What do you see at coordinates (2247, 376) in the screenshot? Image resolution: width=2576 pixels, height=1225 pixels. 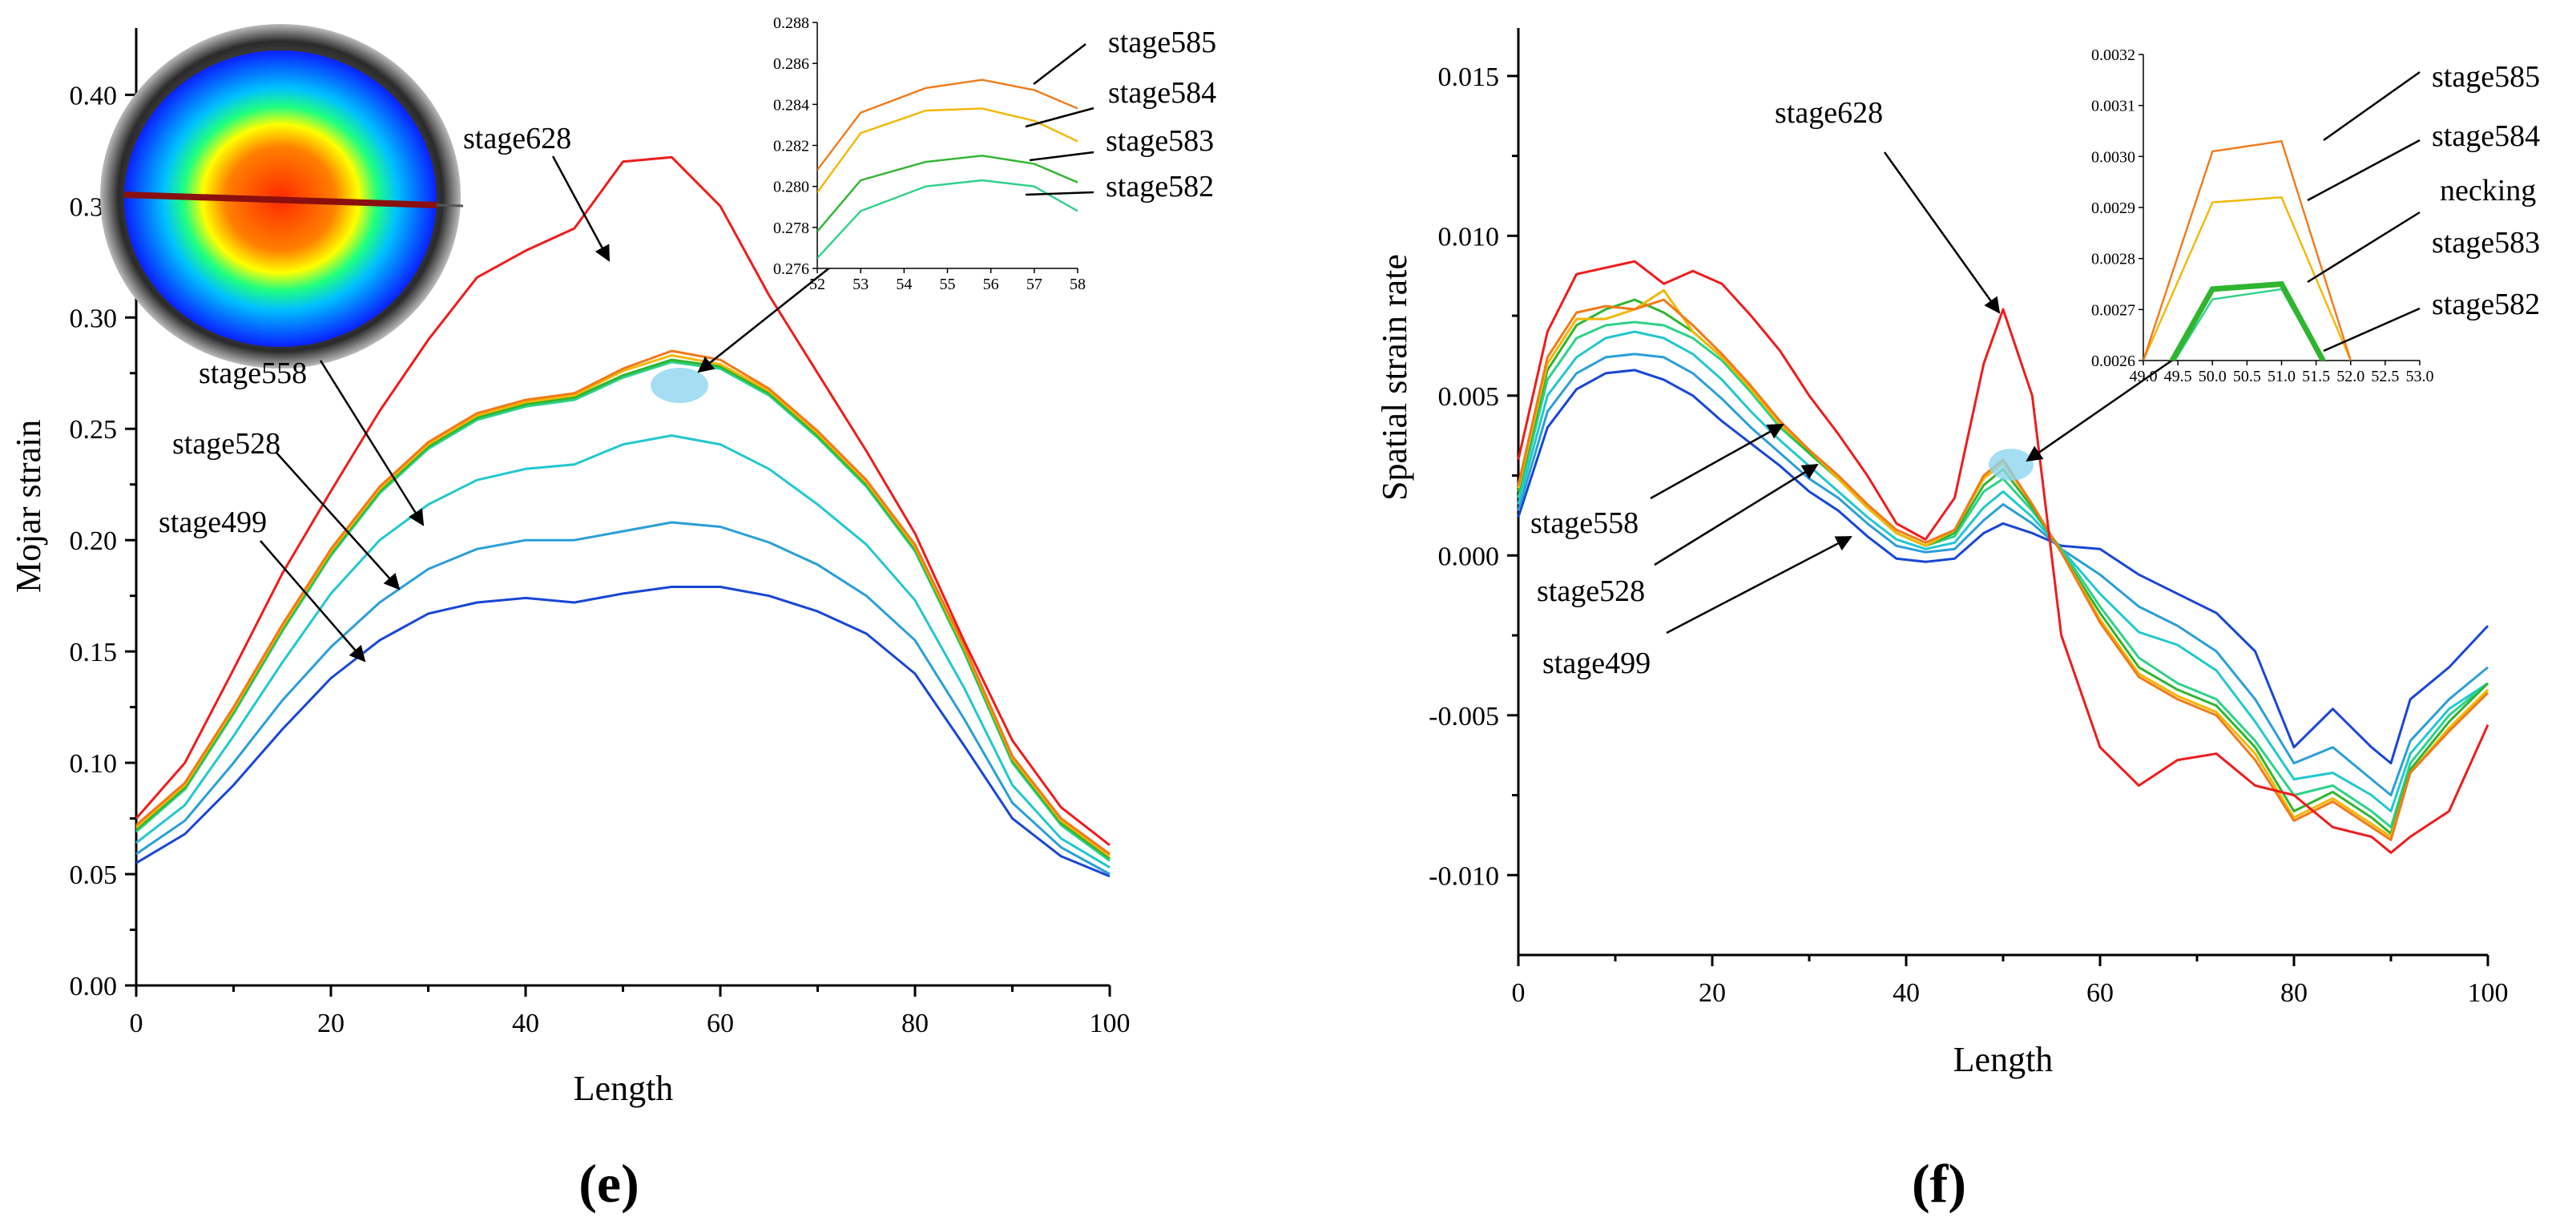 I see `inset-x-tick-label: 50.5` at bounding box center [2247, 376].